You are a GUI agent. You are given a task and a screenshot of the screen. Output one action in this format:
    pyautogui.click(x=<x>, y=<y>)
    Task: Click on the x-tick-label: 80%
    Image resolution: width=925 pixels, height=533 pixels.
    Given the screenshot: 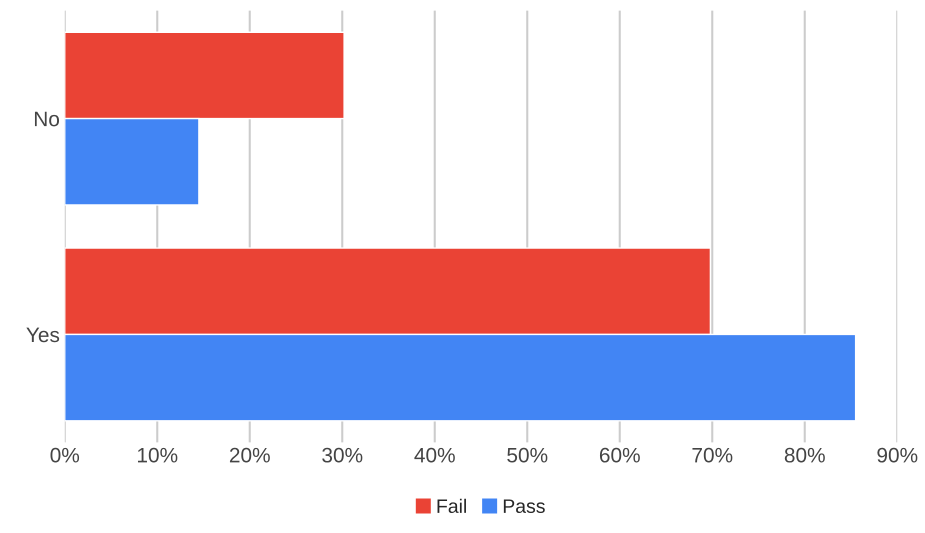 What is the action you would take?
    pyautogui.click(x=804, y=455)
    